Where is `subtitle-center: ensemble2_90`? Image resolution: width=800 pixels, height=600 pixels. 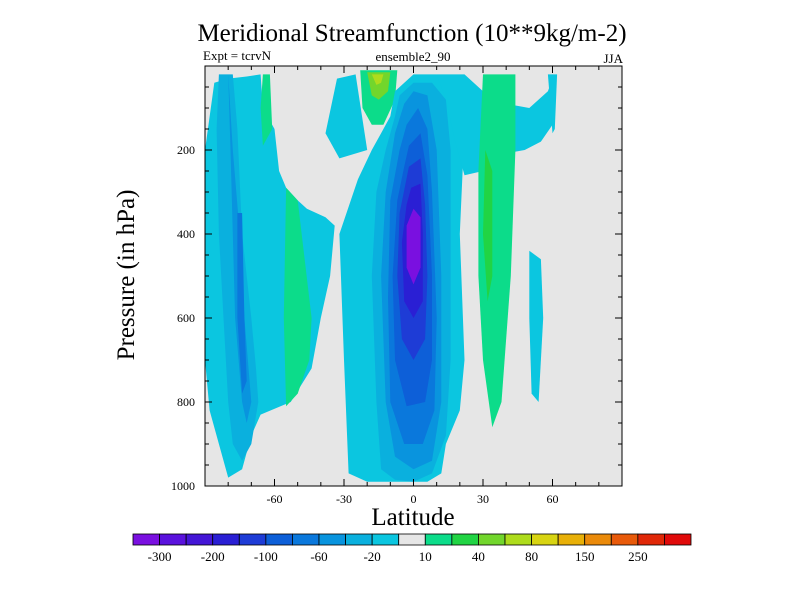 subtitle-center: ensemble2_90 is located at coordinates (412, 56).